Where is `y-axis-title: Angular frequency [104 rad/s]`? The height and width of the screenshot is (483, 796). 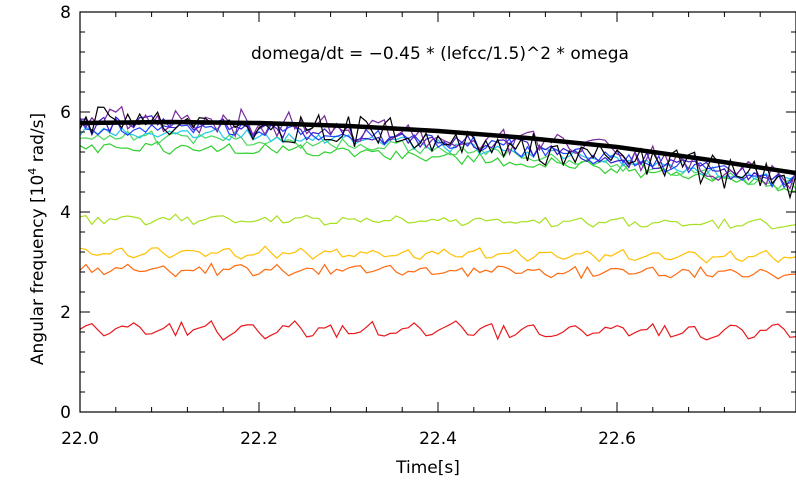
y-axis-title: Angular frequency [104 rad/s] is located at coordinates (37, 239).